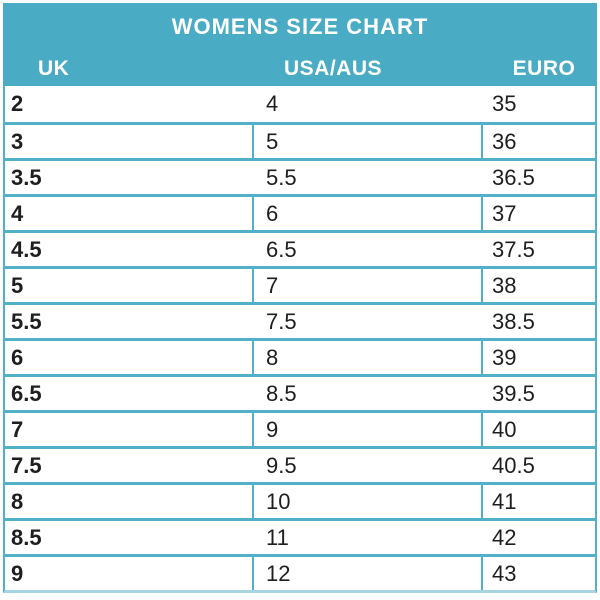  I want to click on uk-size-cell: 3.5, so click(26, 177).